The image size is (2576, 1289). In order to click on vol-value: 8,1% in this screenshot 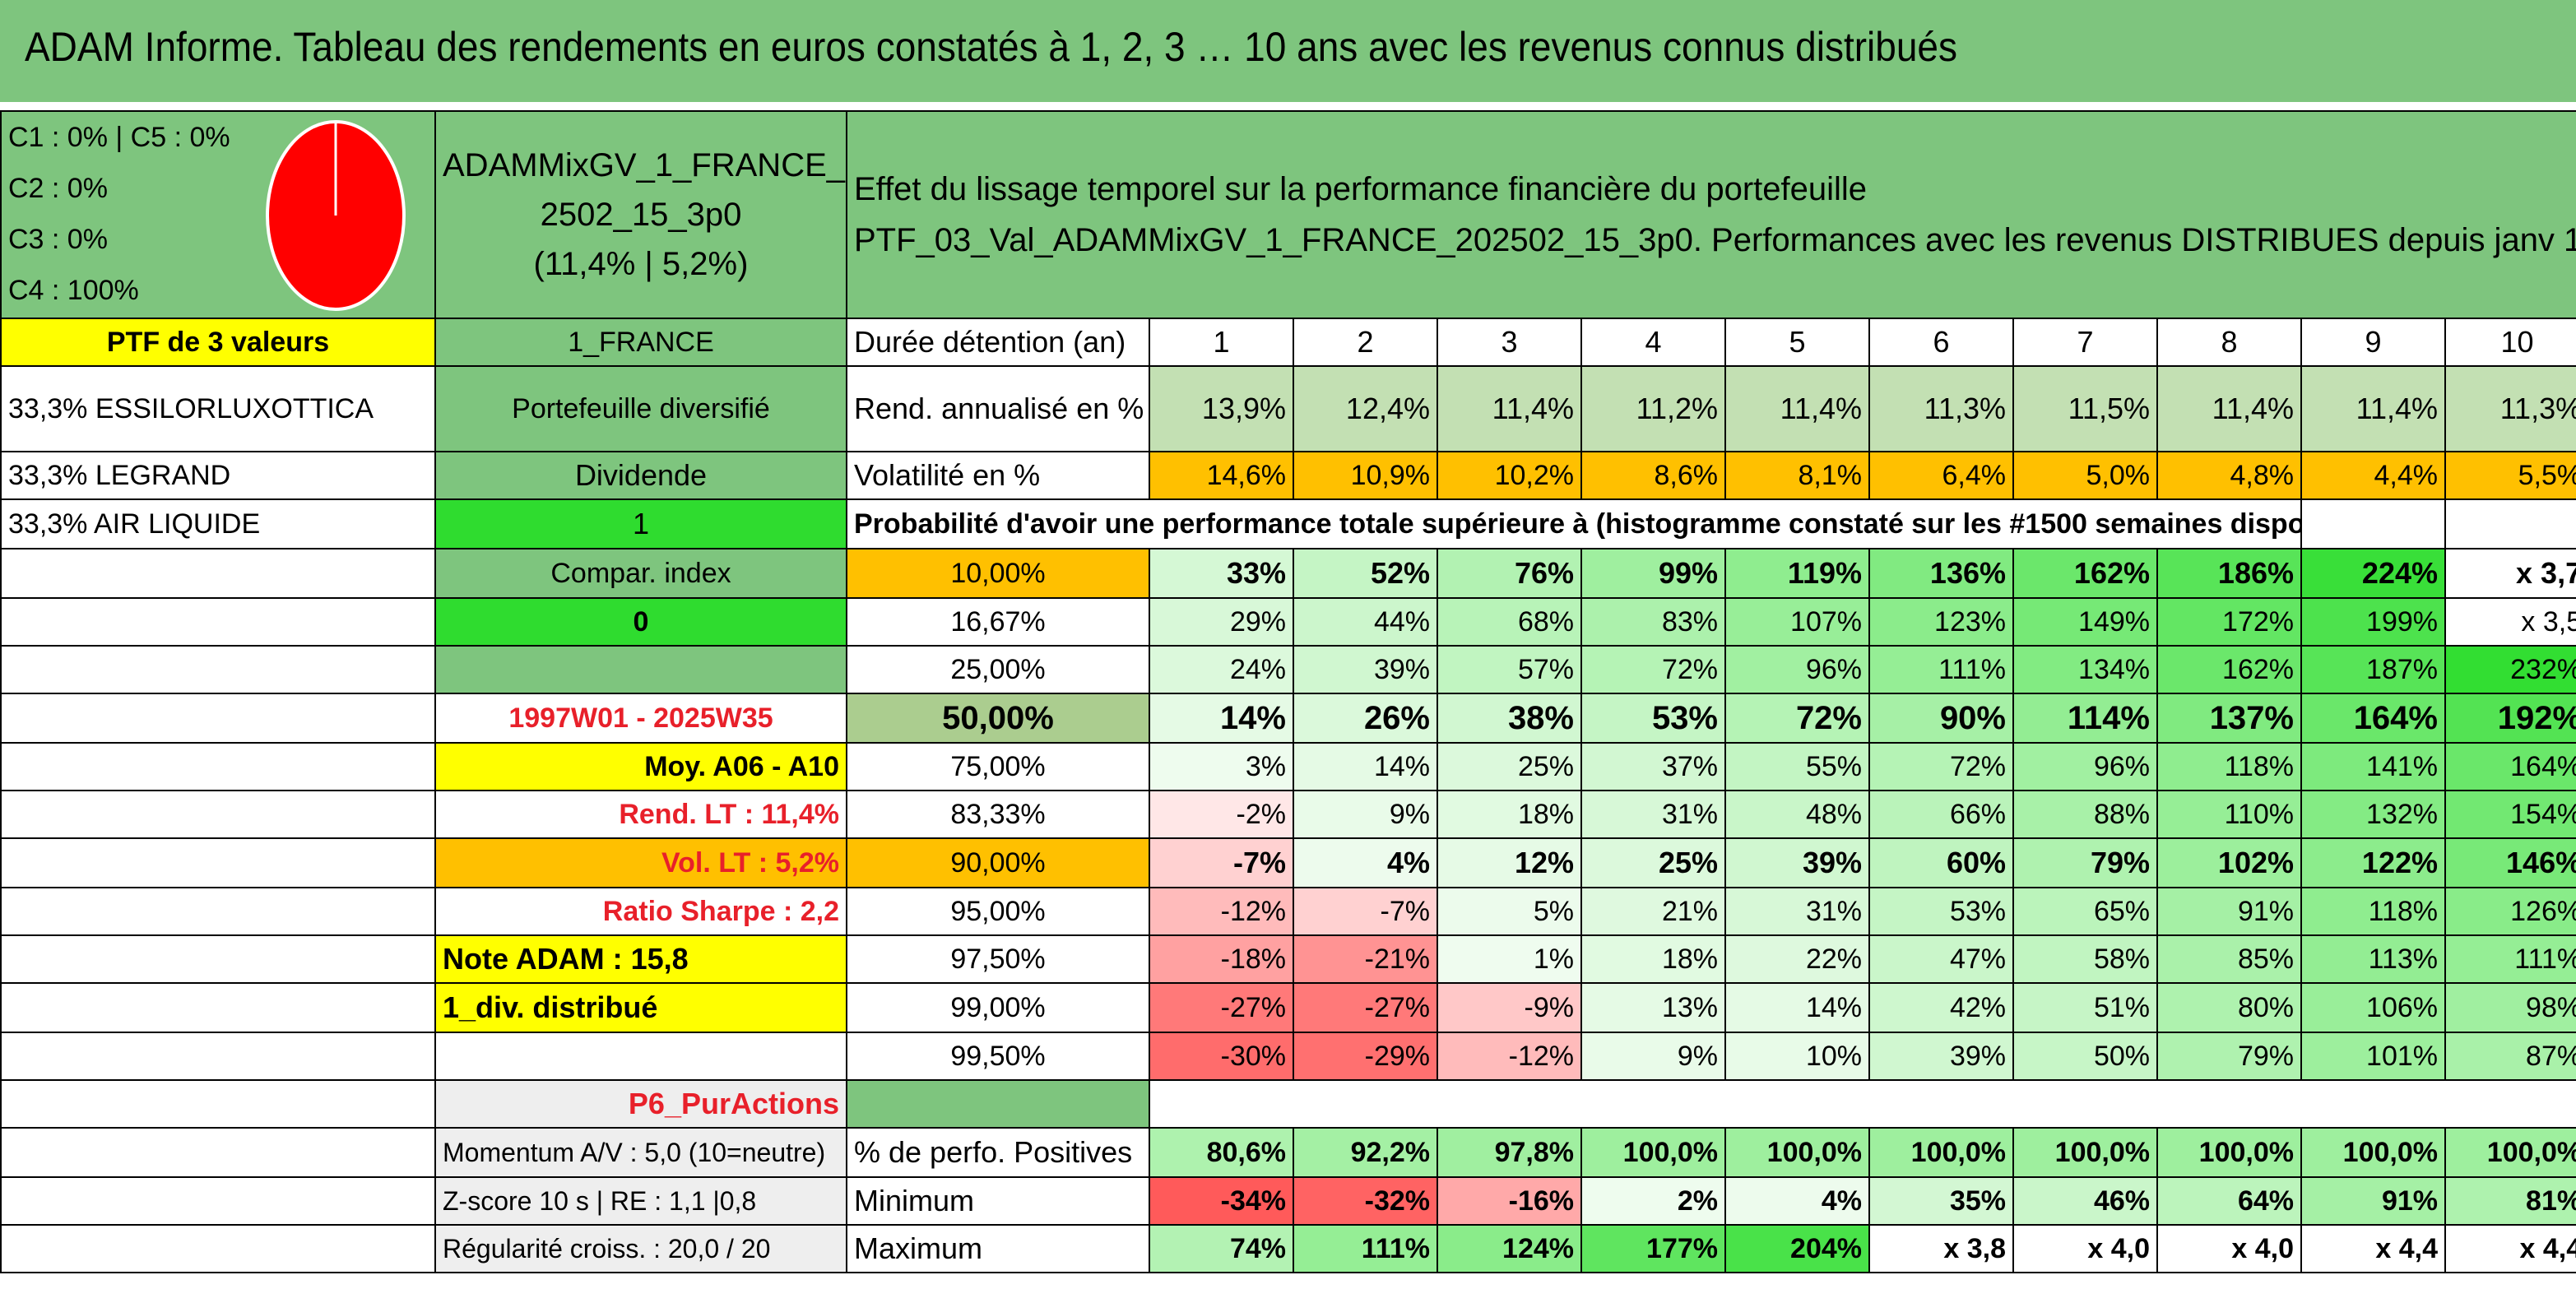, I will do `click(1797, 475)`.